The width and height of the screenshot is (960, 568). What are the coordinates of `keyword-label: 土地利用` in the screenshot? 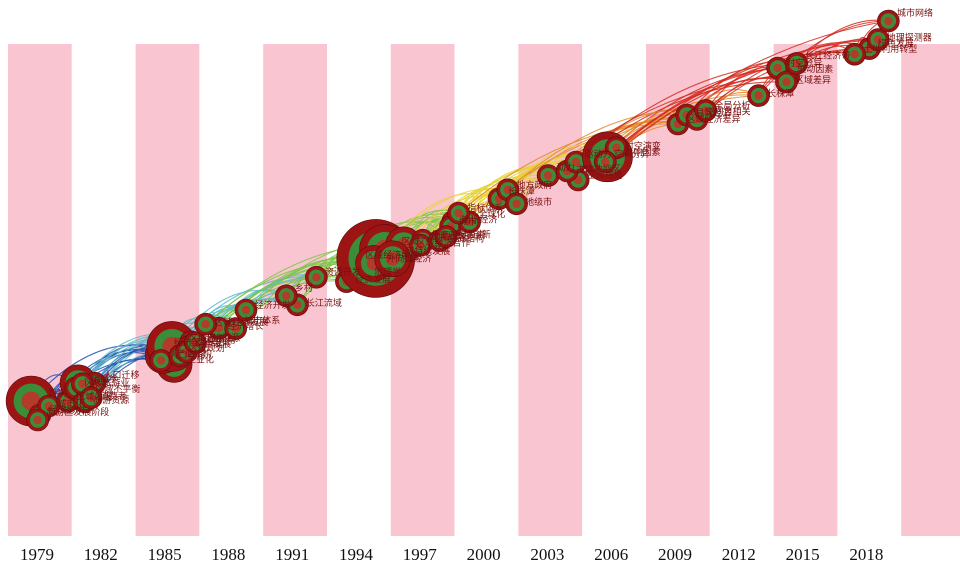 It's located at (218, 340).